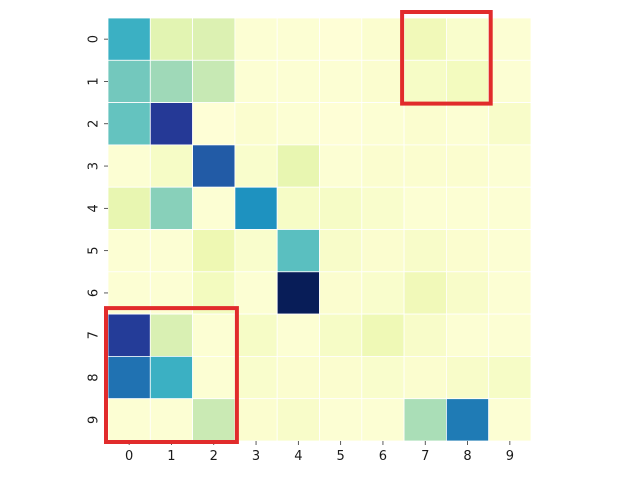  I want to click on heatmap-cell-r9-c7, so click(425, 420).